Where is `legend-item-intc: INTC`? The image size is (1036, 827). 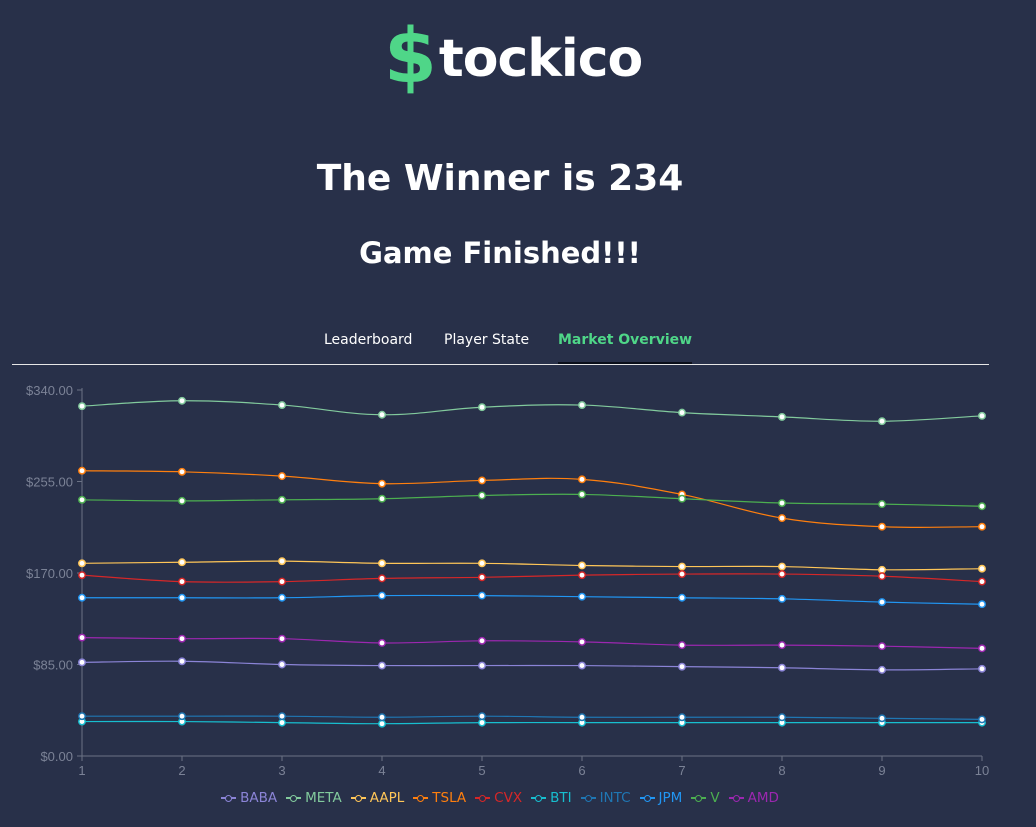
legend-item-intc: INTC is located at coordinates (605, 798).